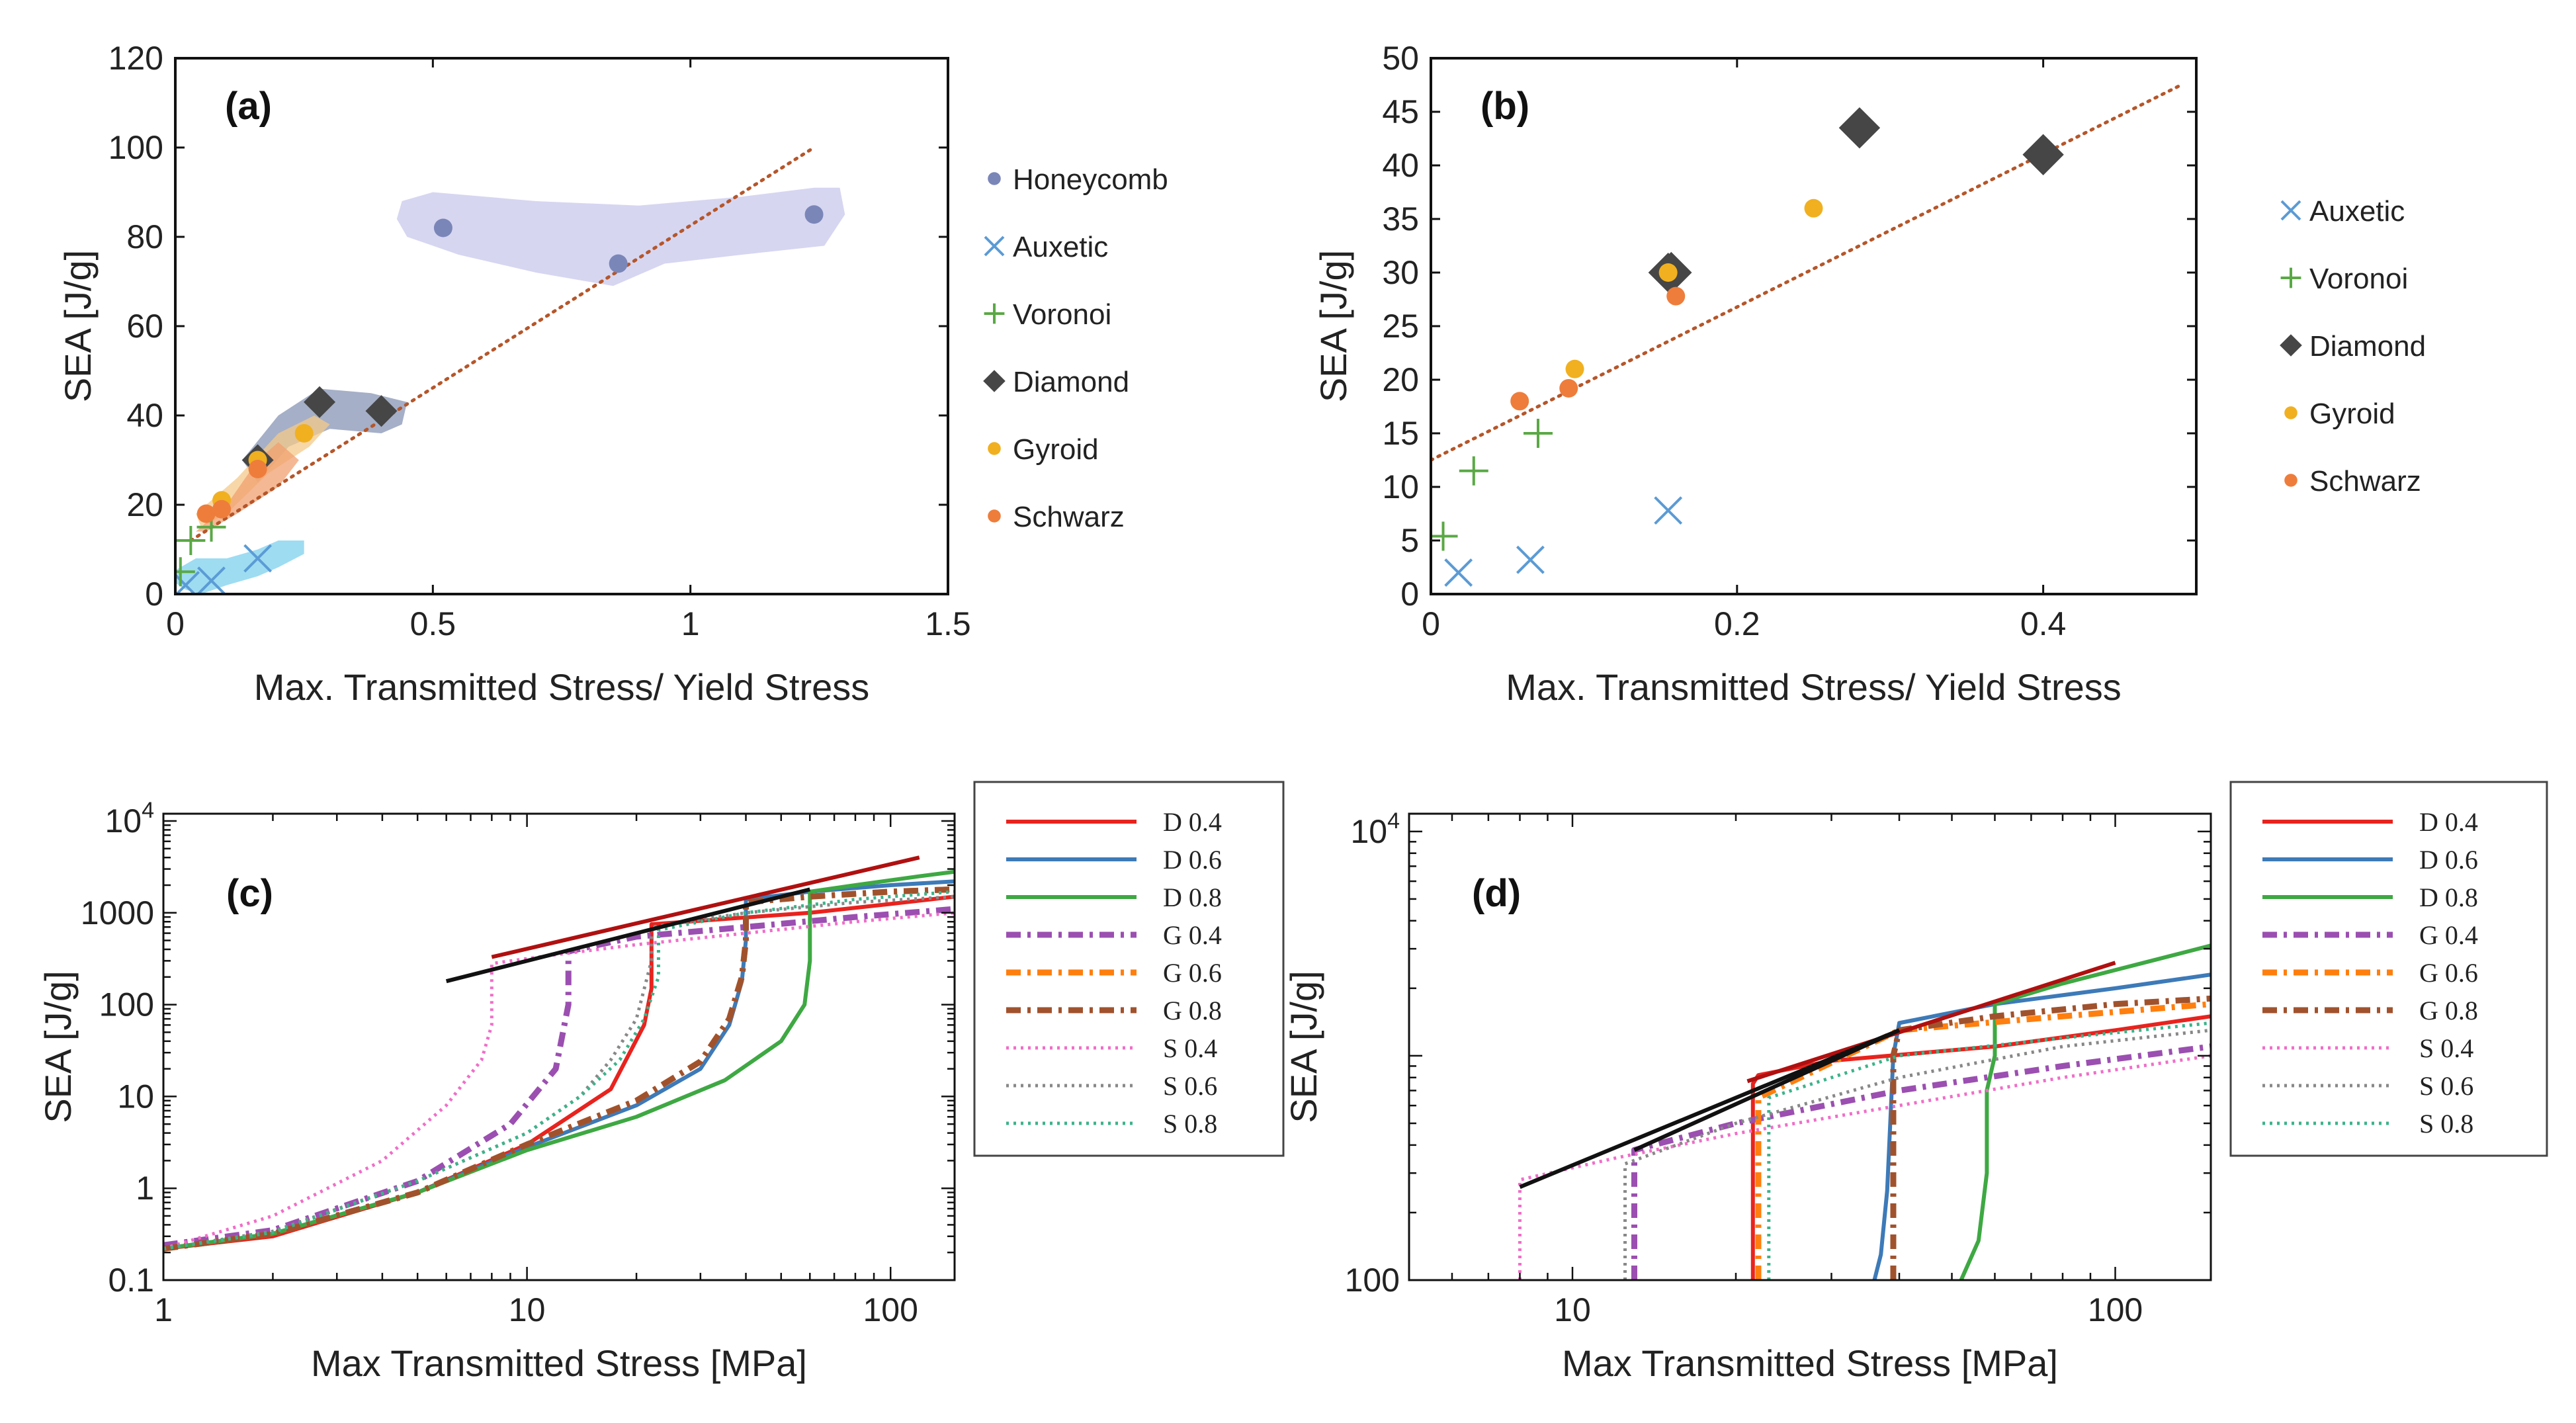  What do you see at coordinates (1401, 433) in the screenshot?
I see `y-tick-label: 15` at bounding box center [1401, 433].